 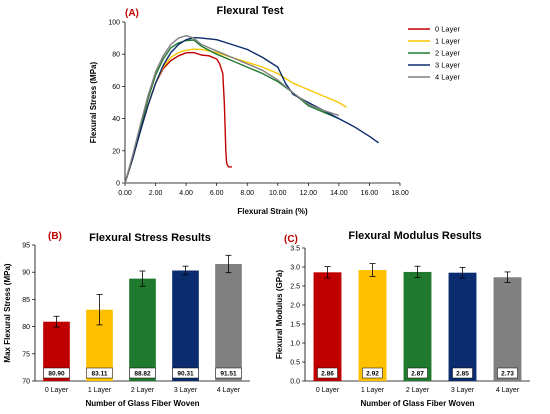 What do you see at coordinates (116, 119) in the screenshot?
I see `y-tick-label-a: 40` at bounding box center [116, 119].